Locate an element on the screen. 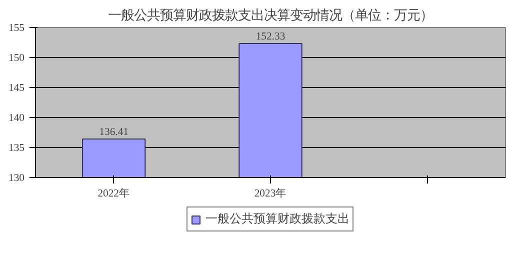  data-label: 152.33 is located at coordinates (271, 37).